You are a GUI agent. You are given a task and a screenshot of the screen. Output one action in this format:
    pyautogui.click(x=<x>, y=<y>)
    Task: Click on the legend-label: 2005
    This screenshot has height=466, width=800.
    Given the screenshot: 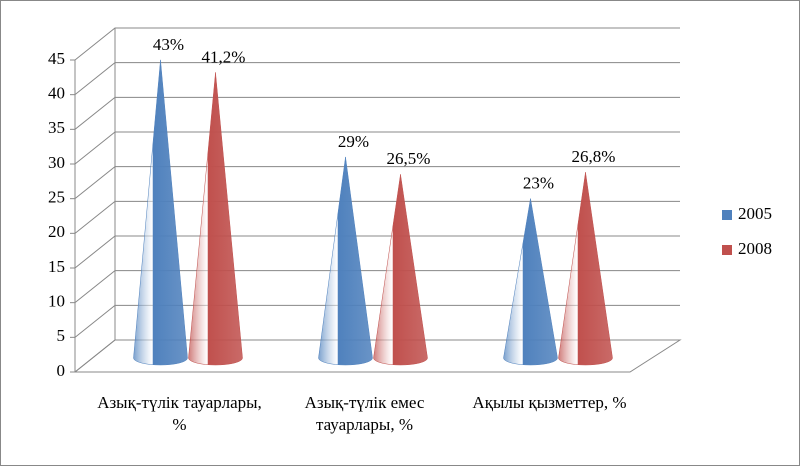 What is the action you would take?
    pyautogui.click(x=755, y=213)
    